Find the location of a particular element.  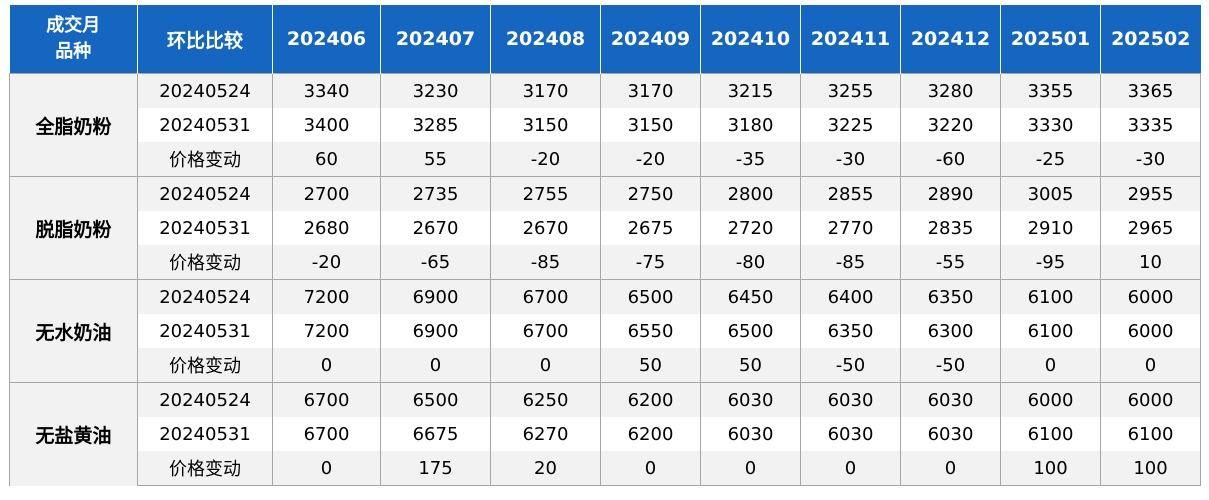

price-cell: 2700 is located at coordinates (326, 193).